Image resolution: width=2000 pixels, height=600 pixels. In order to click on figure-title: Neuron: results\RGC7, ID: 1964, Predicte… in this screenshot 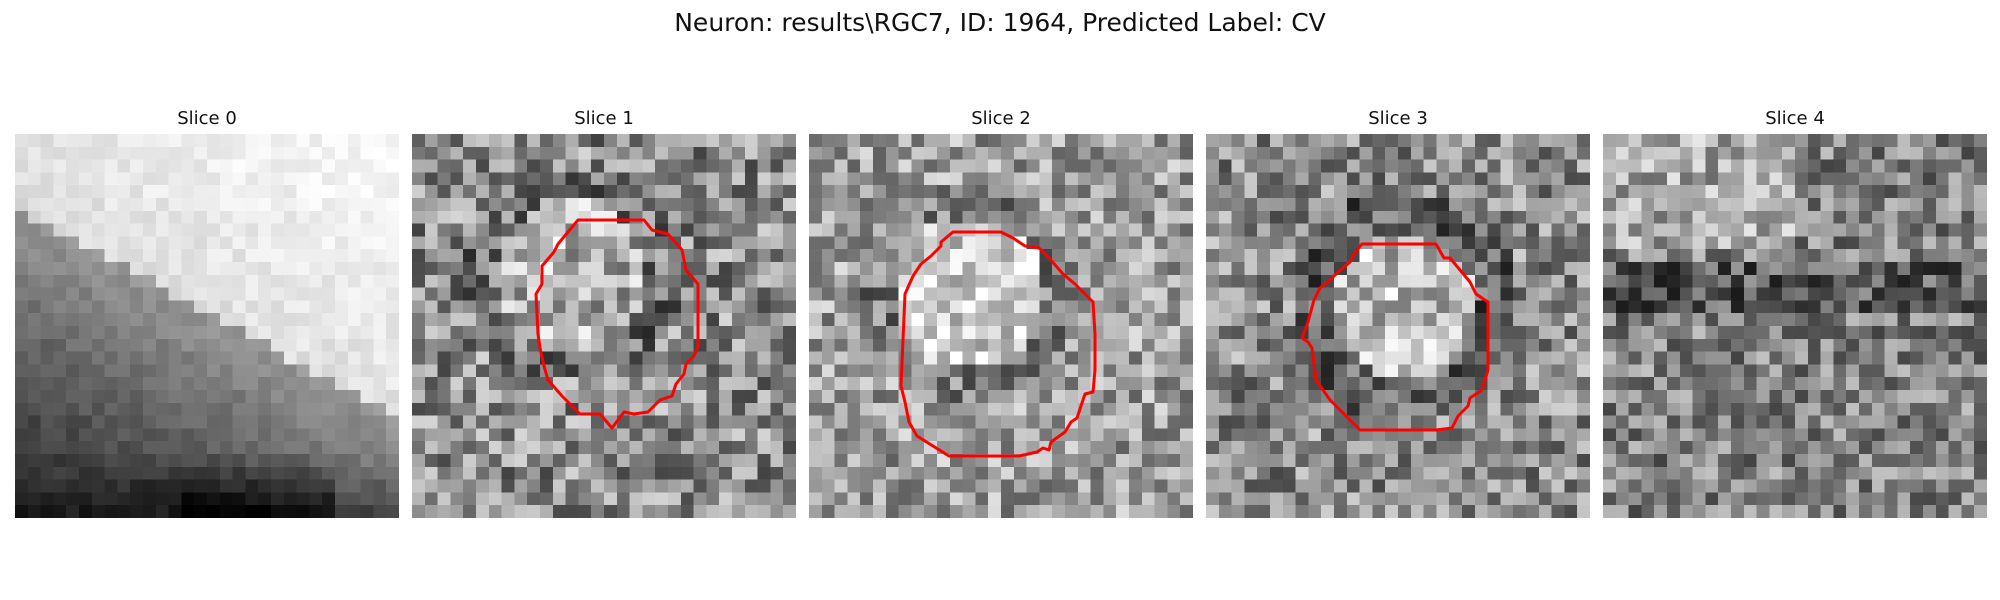, I will do `click(1000, 22)`.